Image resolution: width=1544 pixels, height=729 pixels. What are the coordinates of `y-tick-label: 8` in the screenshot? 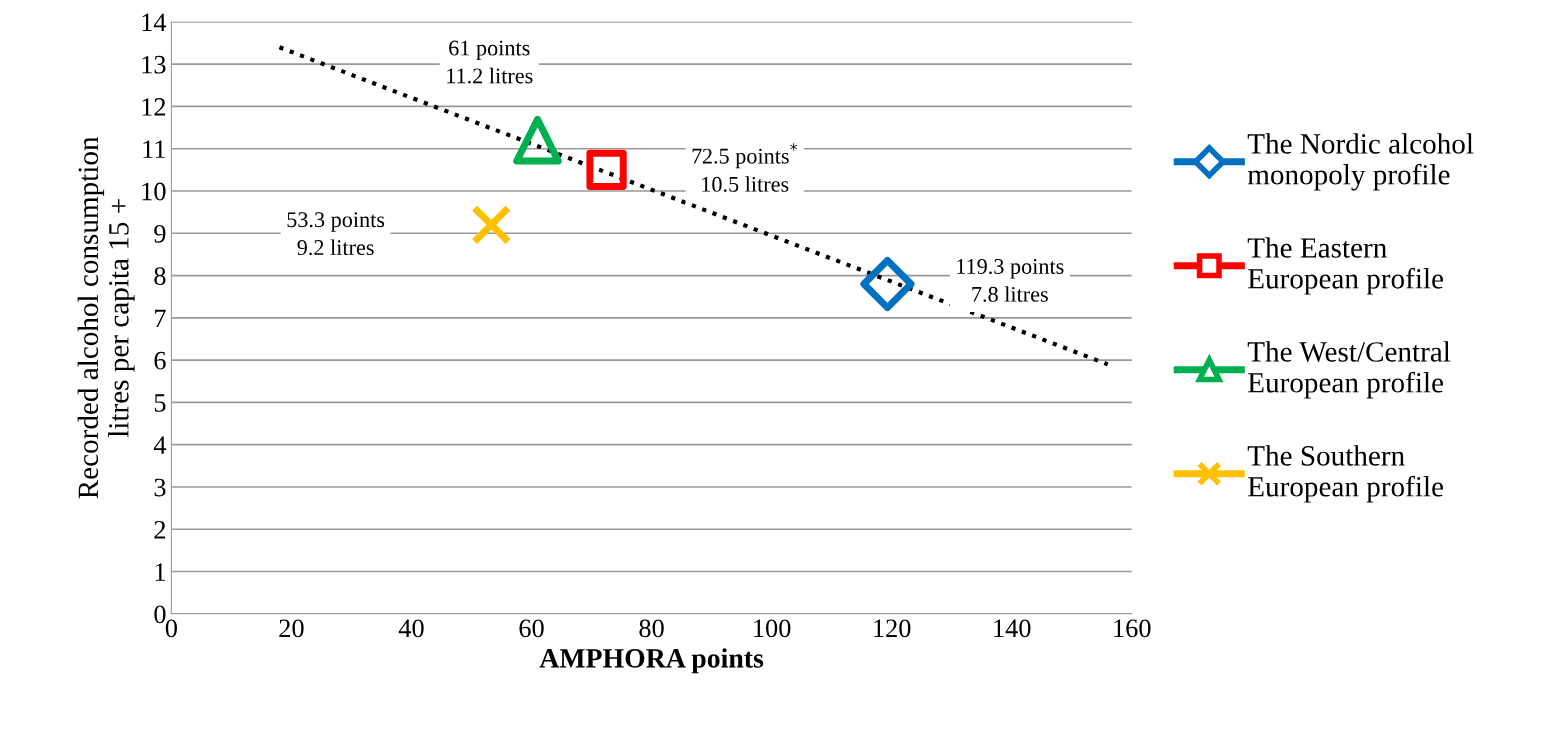 It's located at (160, 276).